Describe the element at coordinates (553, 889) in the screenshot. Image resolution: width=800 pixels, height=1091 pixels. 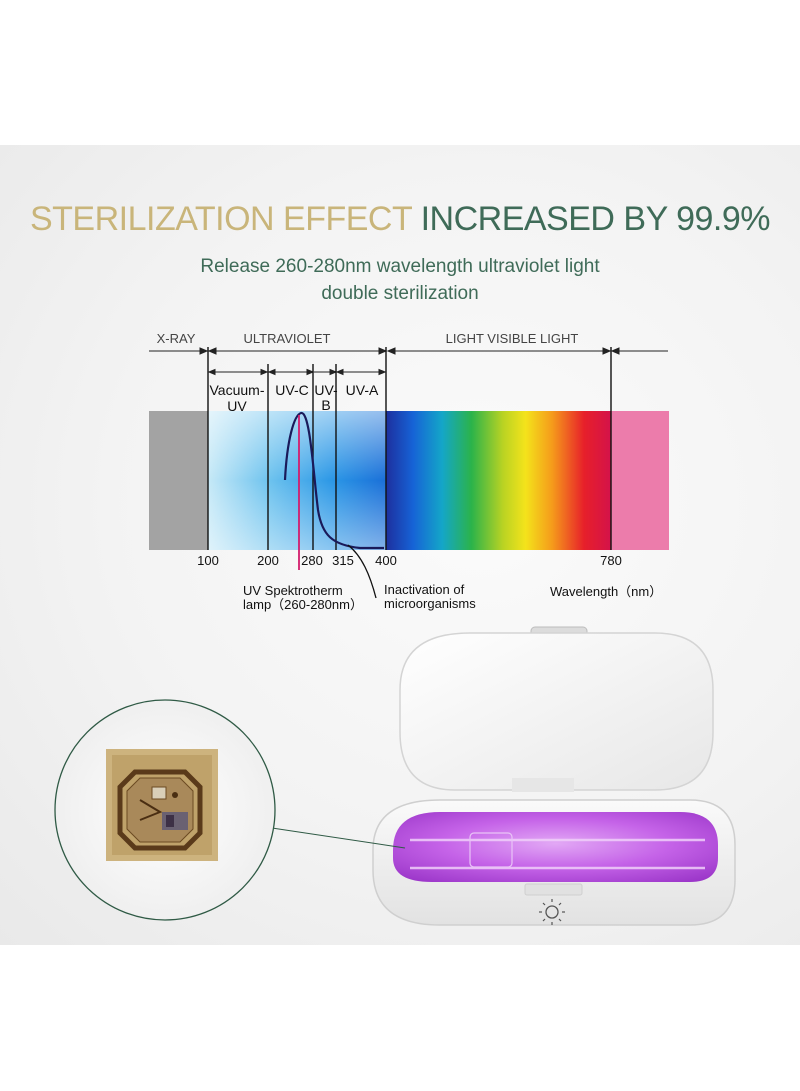
I see `base-hinge-slot` at that location.